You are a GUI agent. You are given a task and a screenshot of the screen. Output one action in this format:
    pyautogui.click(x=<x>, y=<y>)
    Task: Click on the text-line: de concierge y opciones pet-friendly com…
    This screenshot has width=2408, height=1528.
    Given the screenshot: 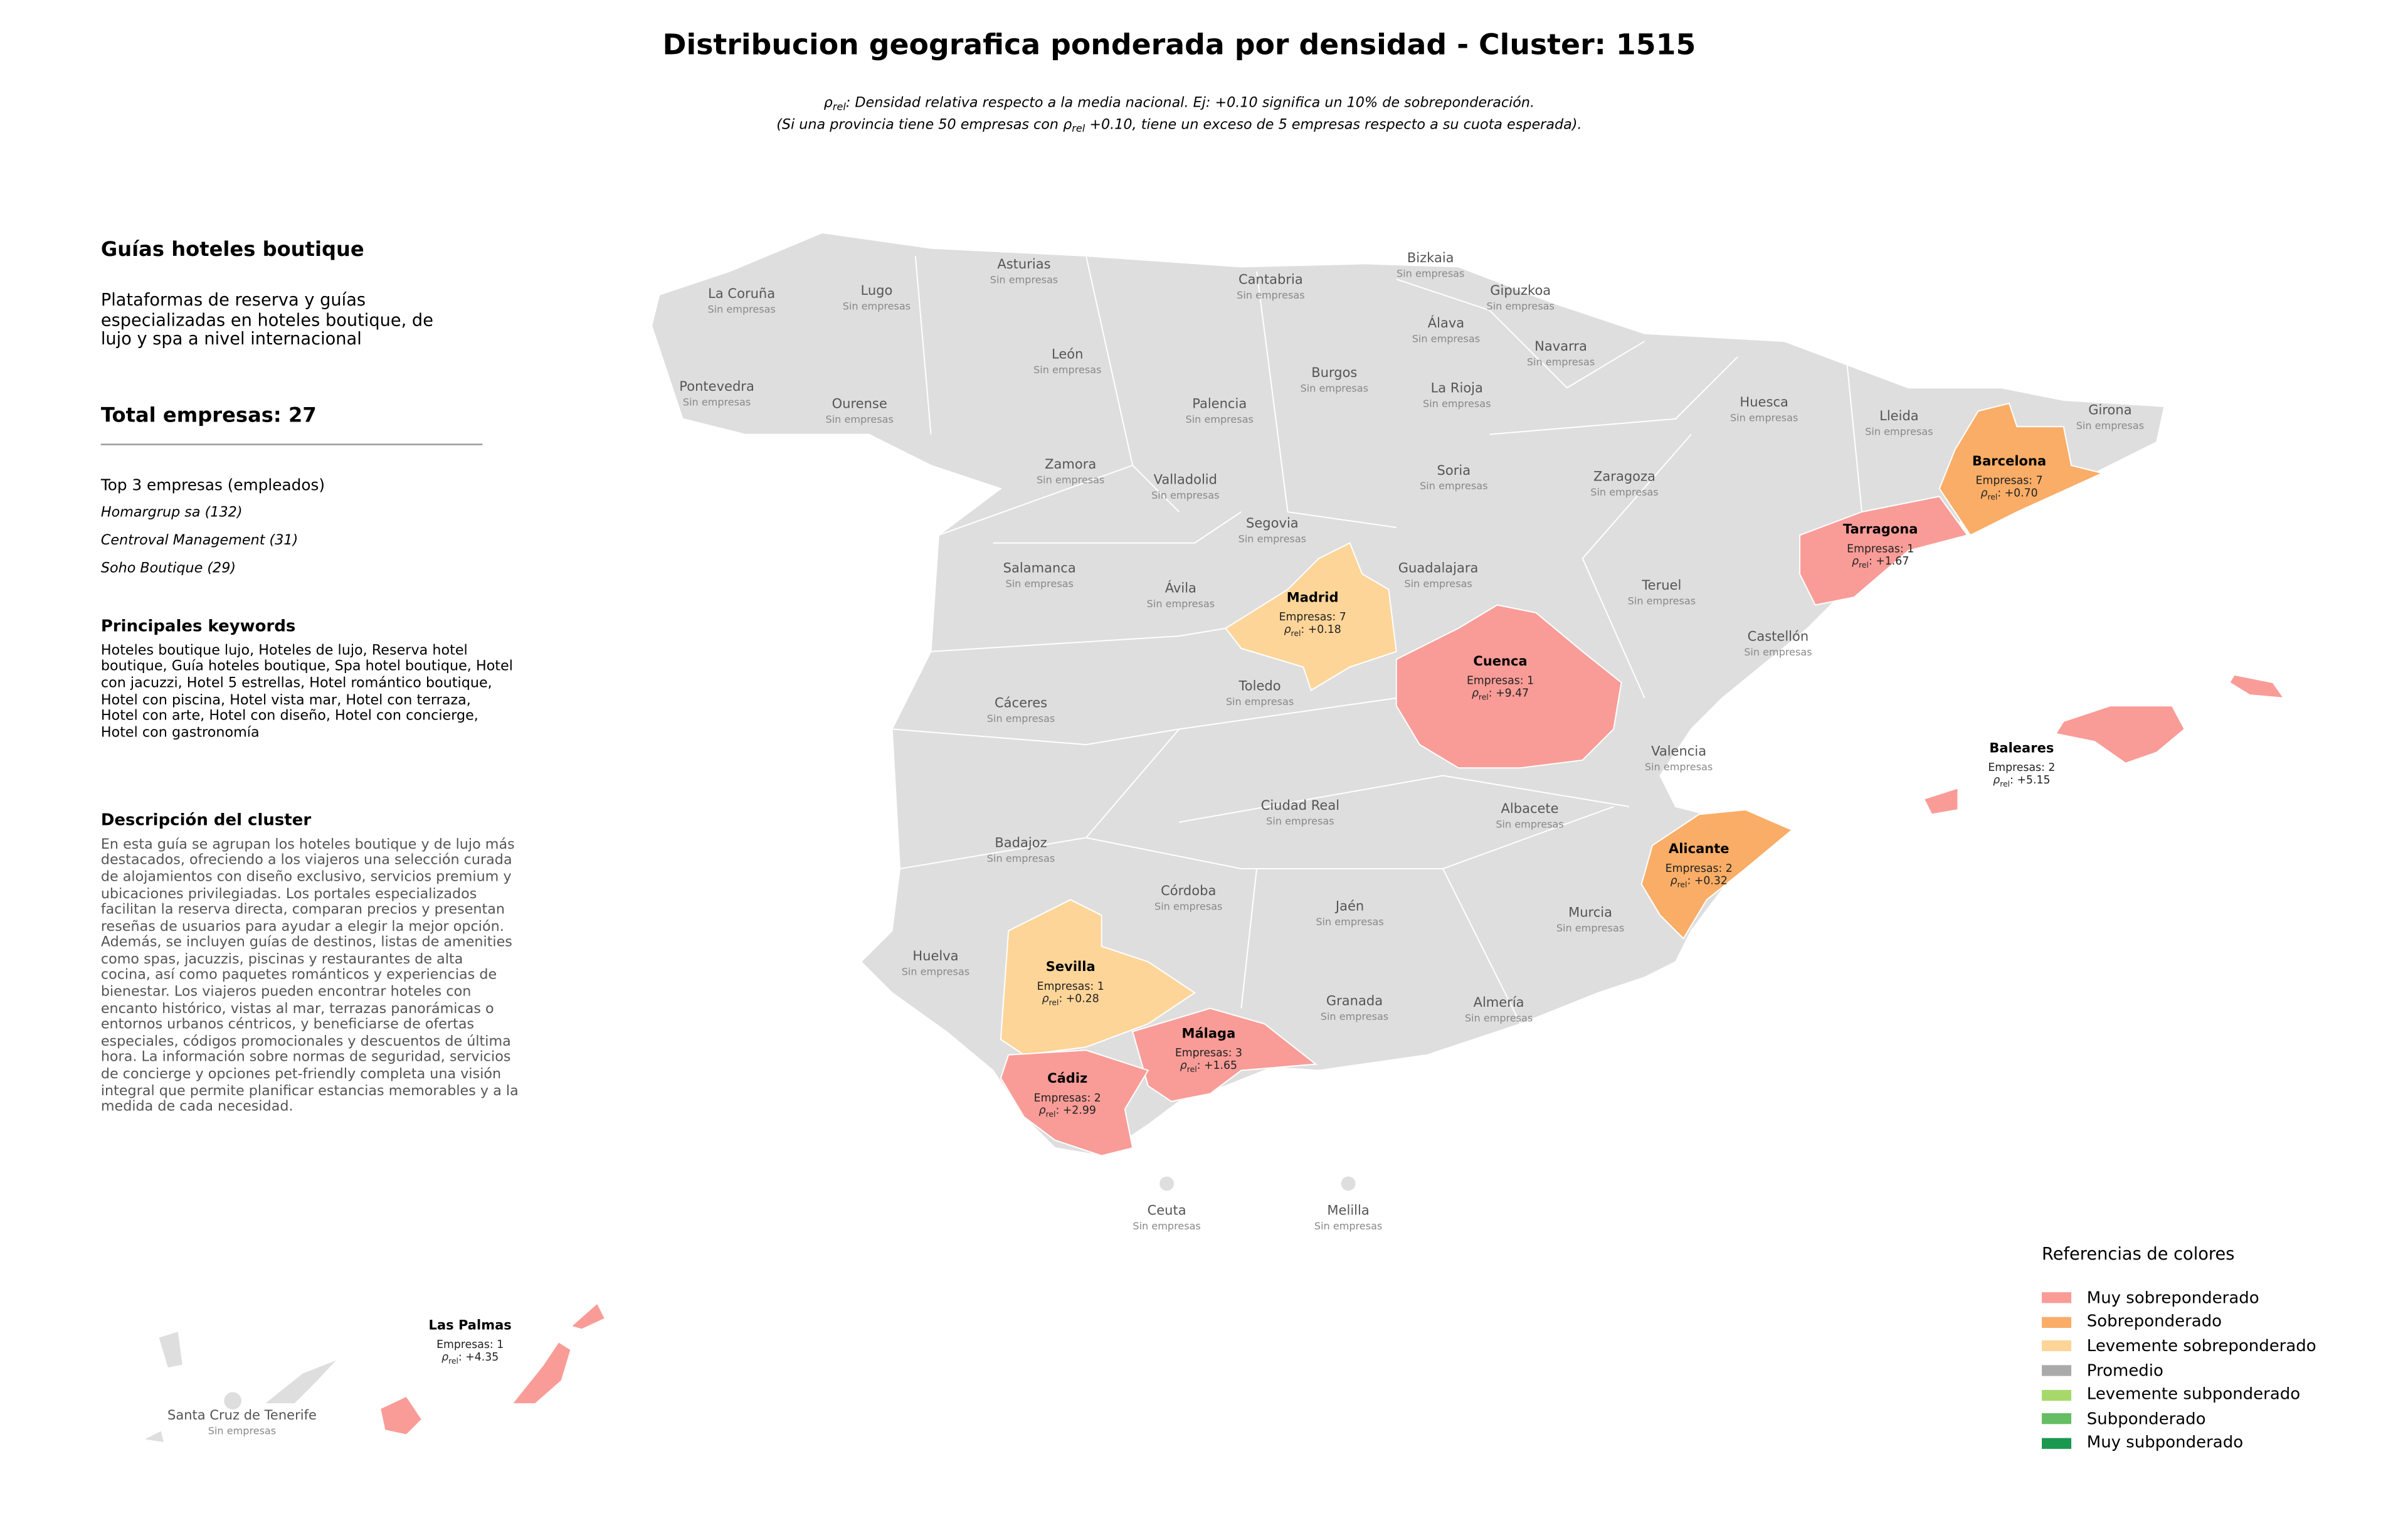 What is the action you would take?
    pyautogui.click(x=301, y=1075)
    